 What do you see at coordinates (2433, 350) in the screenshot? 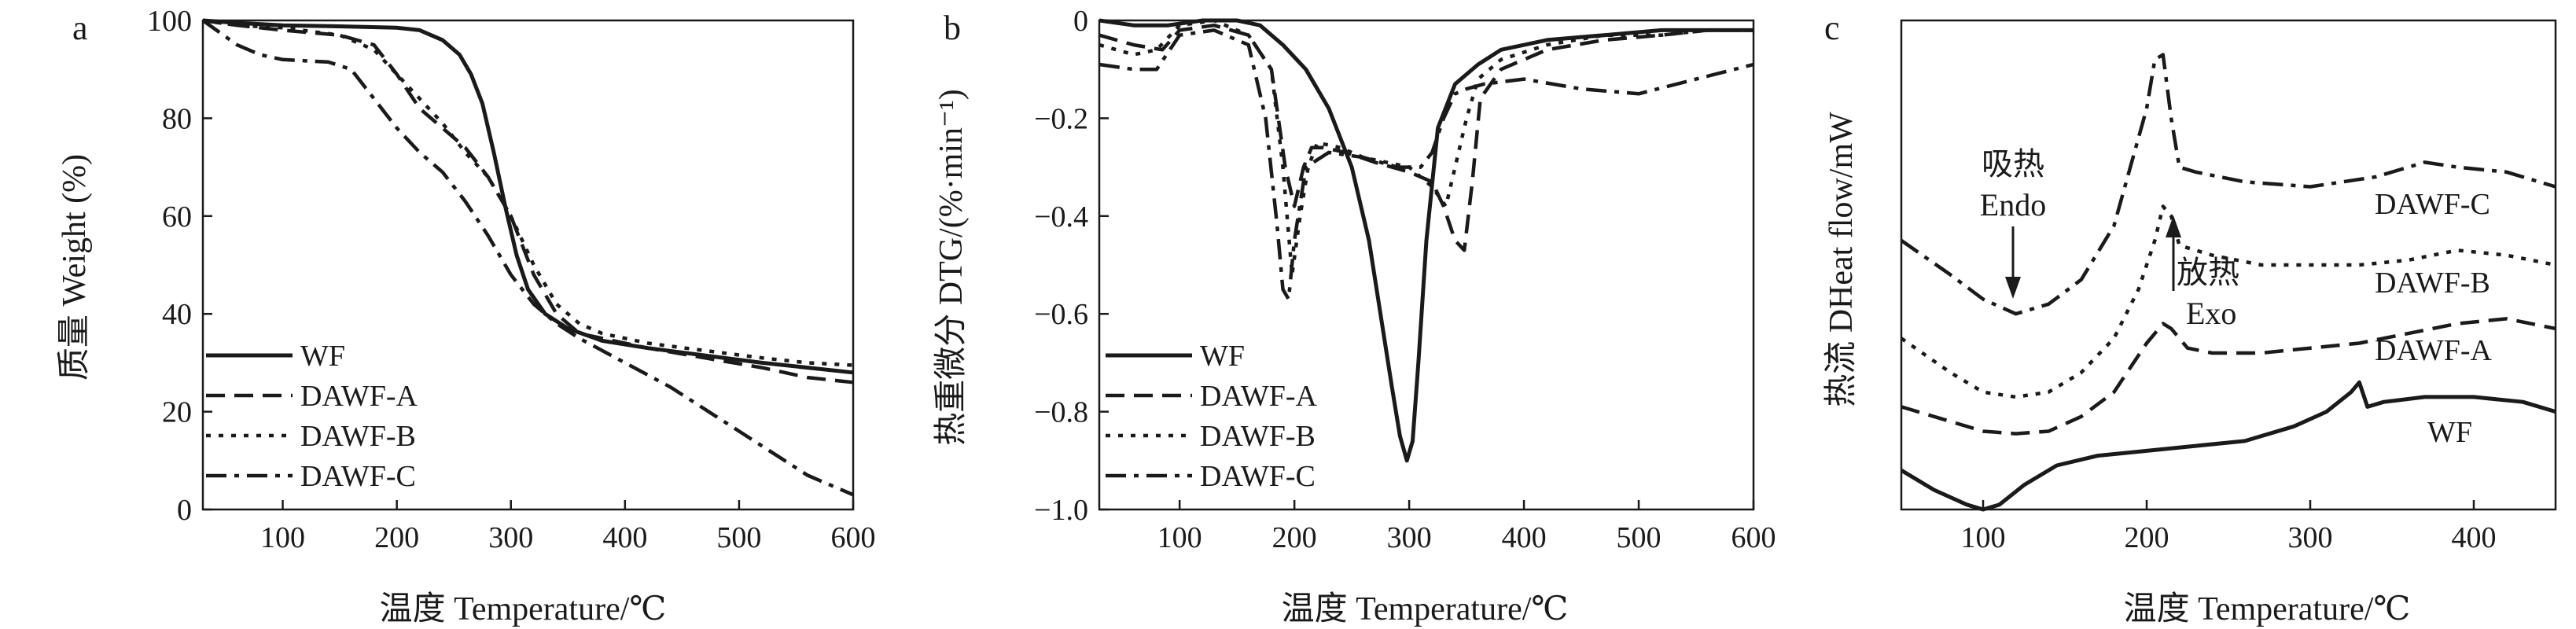
I see `curve-label-dawf-a: DAWF-A` at bounding box center [2433, 350].